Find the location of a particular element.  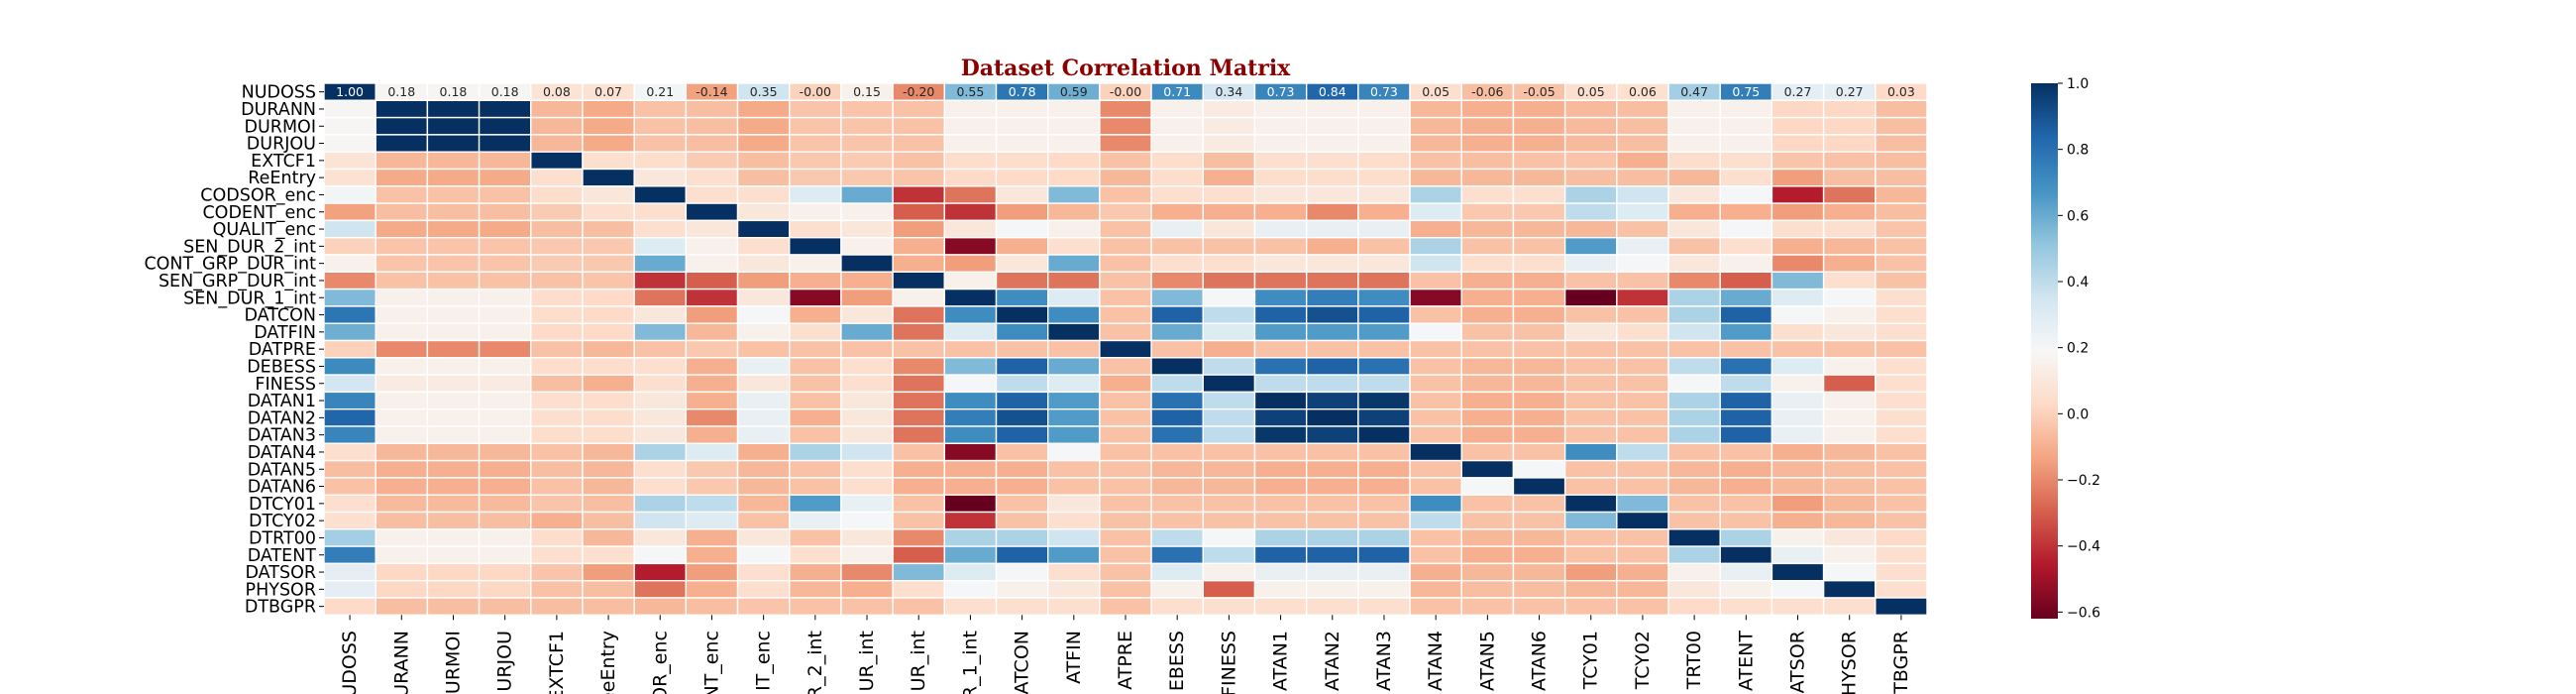

row-label: DATPRE is located at coordinates (283, 350).